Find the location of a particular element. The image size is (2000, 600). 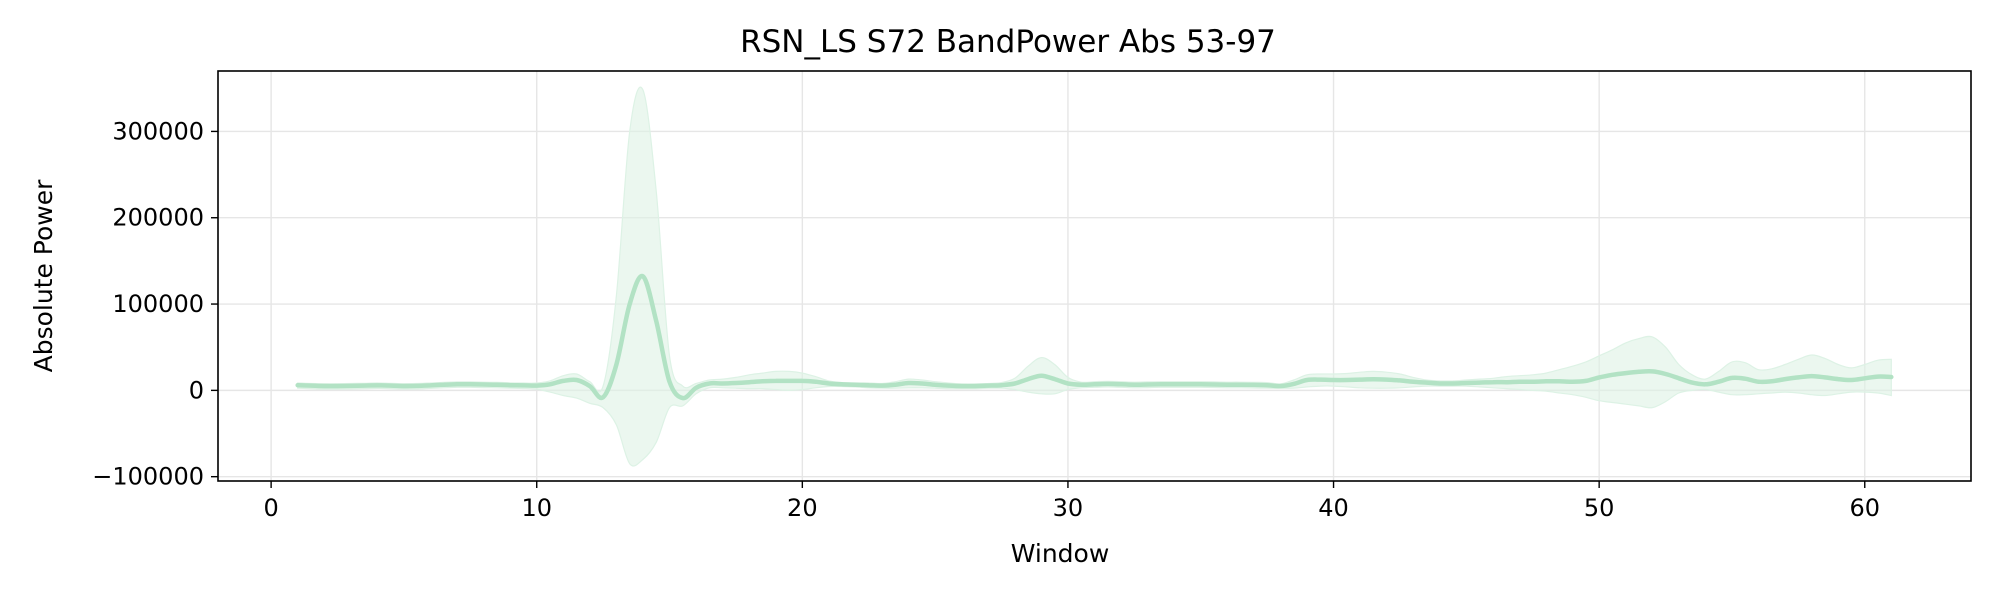

x-tick-label: 60 is located at coordinates (1864, 508).